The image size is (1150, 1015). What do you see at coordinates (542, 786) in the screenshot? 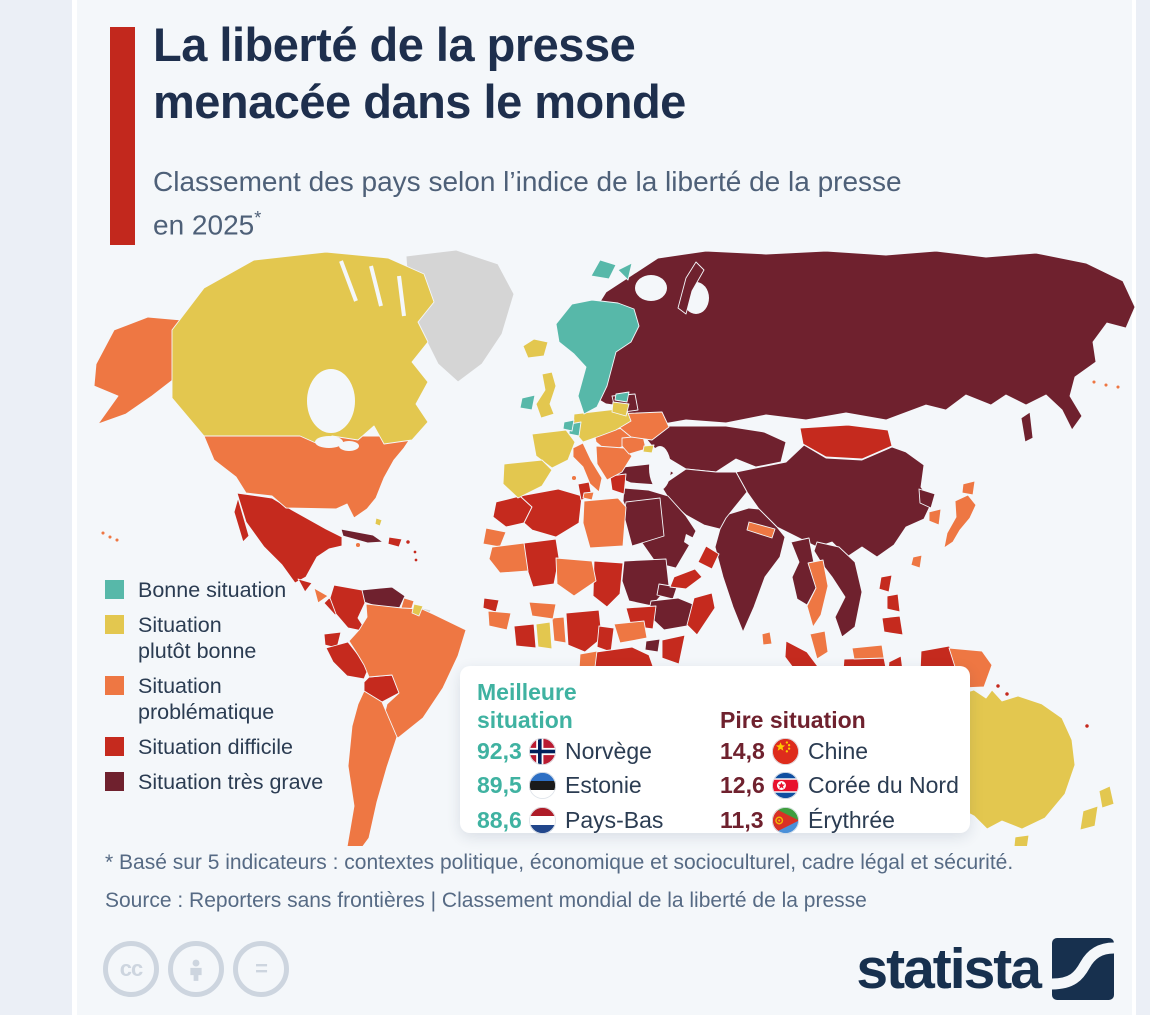
I see `estonia-flag-icon` at bounding box center [542, 786].